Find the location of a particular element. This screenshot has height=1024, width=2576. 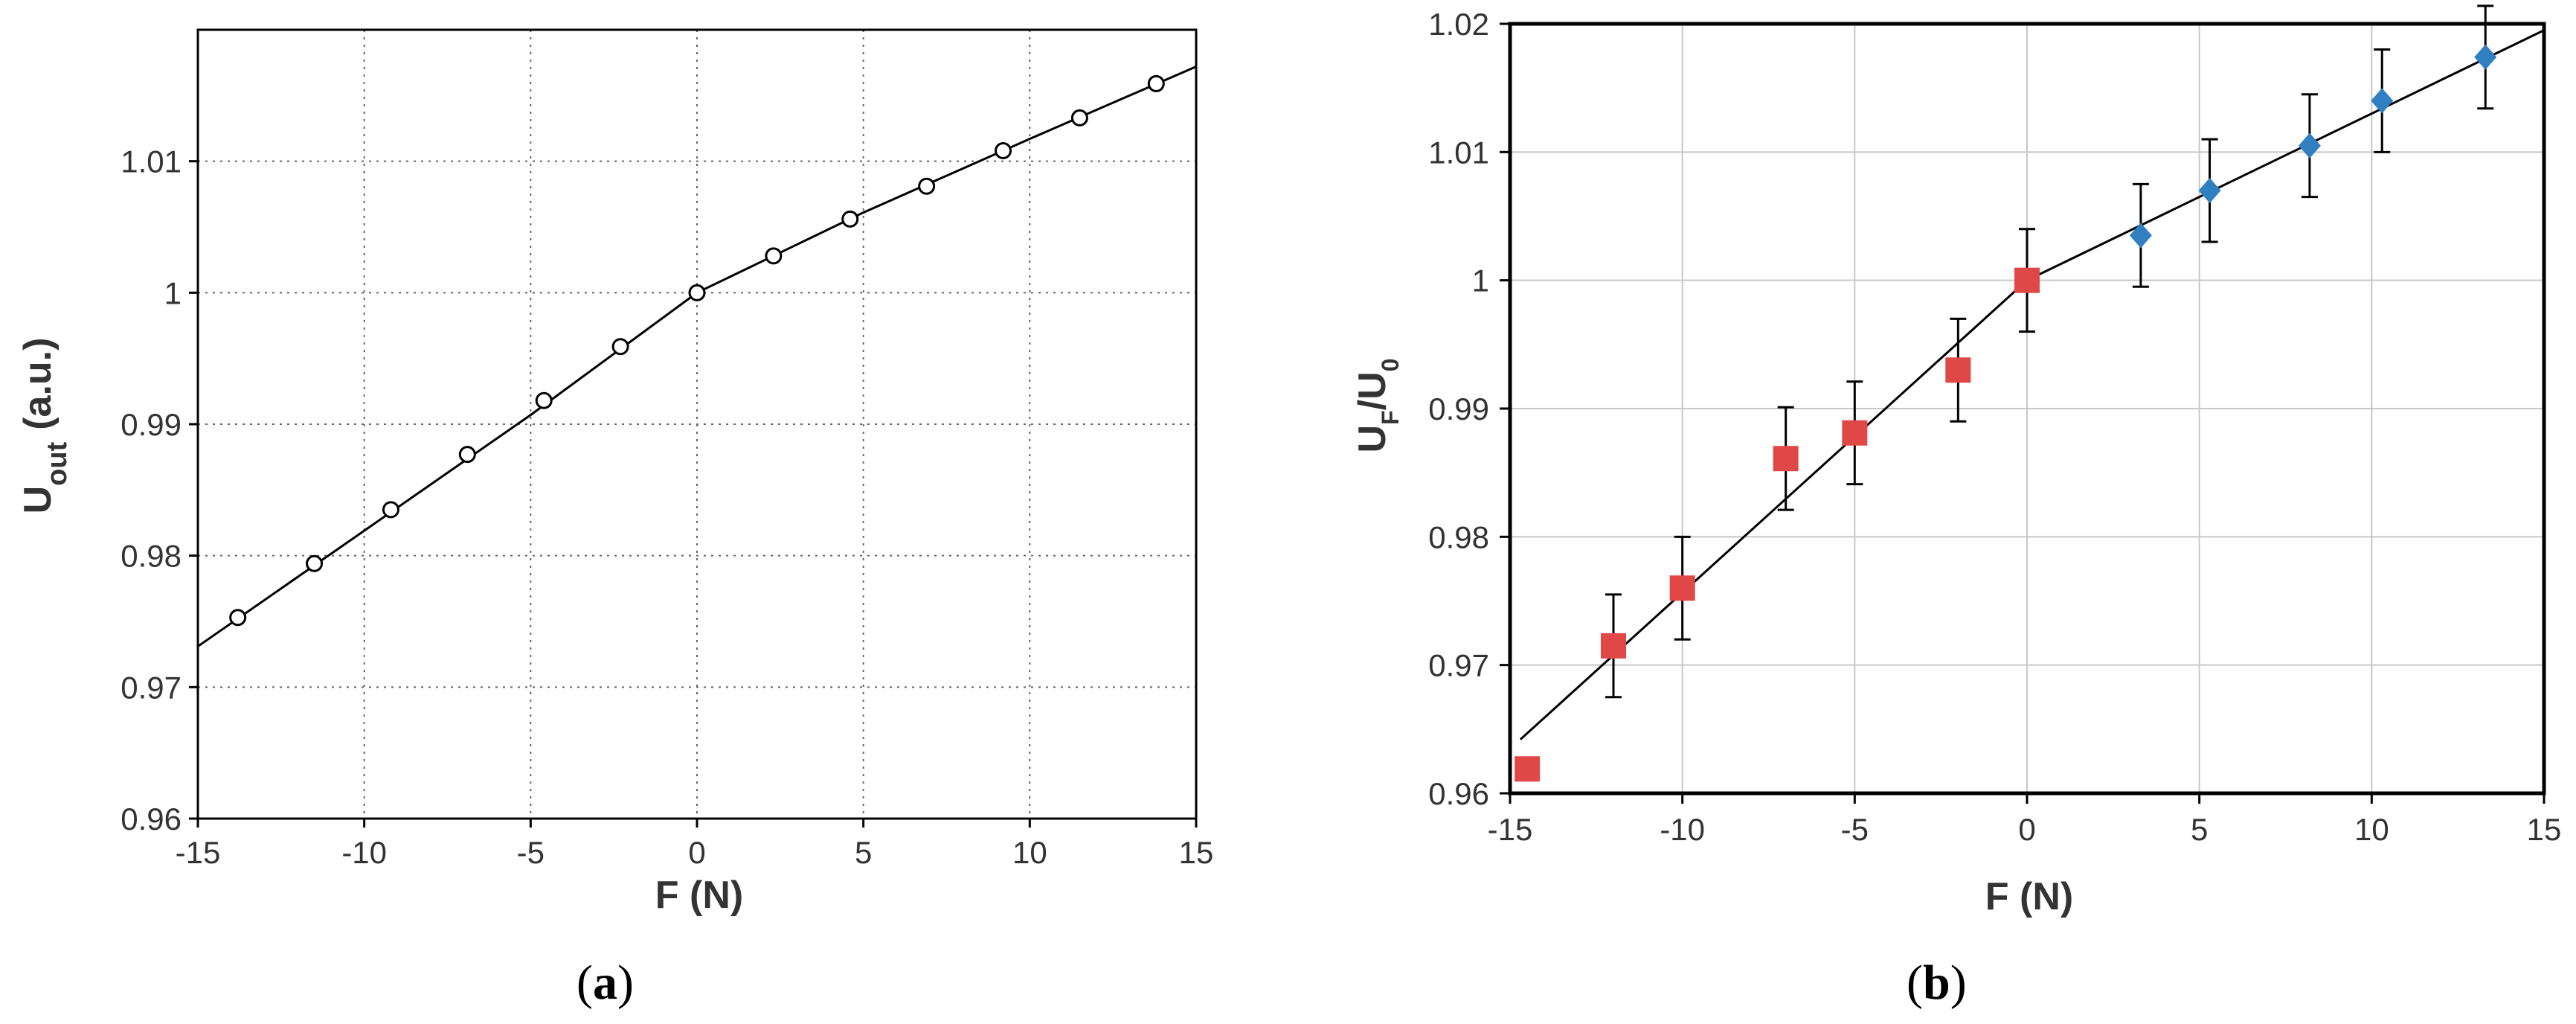

y-axis-title-a: Uout(a.u.) is located at coordinates (44, 426).